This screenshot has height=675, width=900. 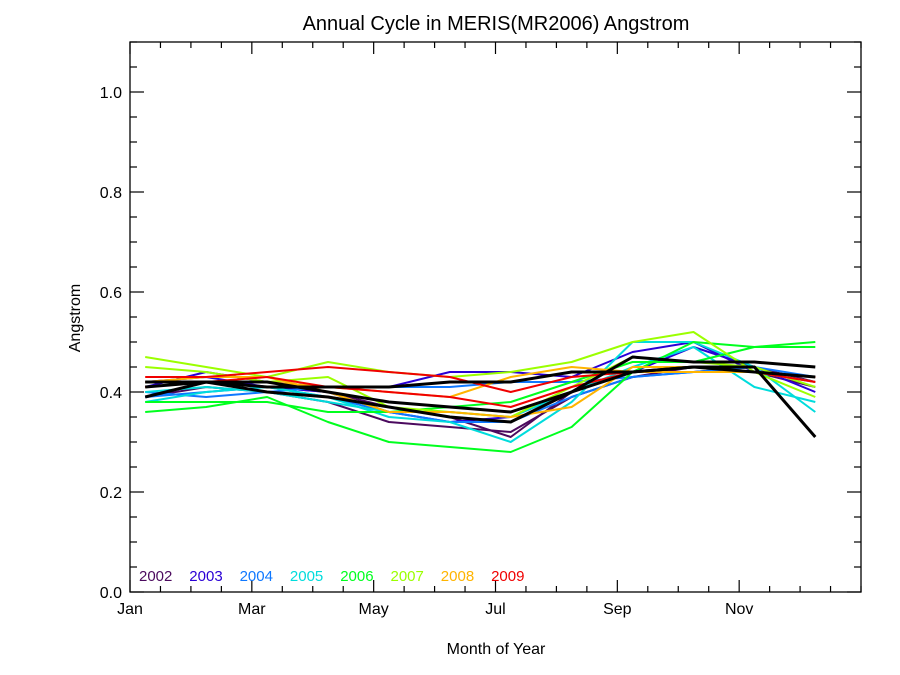 What do you see at coordinates (111, 93) in the screenshot?
I see `y-tick-label: 1.0` at bounding box center [111, 93].